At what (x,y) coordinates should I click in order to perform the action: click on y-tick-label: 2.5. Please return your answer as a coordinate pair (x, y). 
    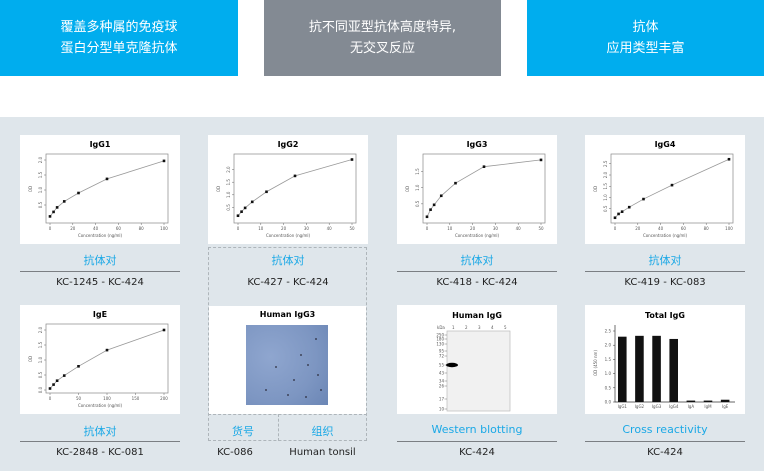
    Looking at the image, I should click on (608, 331).